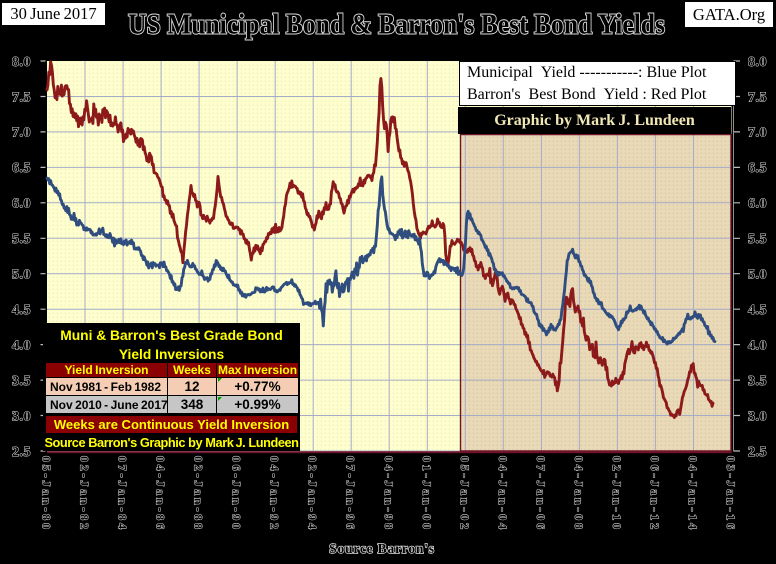 The image size is (776, 564). What do you see at coordinates (541, 494) in the screenshot?
I see `svg-text: 07-Jan-06` at bounding box center [541, 494].